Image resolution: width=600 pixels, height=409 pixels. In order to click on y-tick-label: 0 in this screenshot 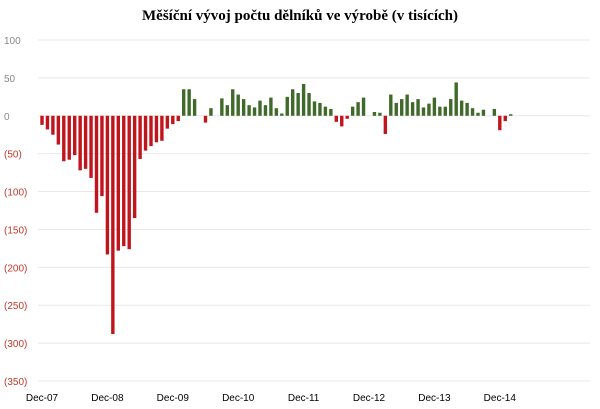, I will do `click(7, 117)`.